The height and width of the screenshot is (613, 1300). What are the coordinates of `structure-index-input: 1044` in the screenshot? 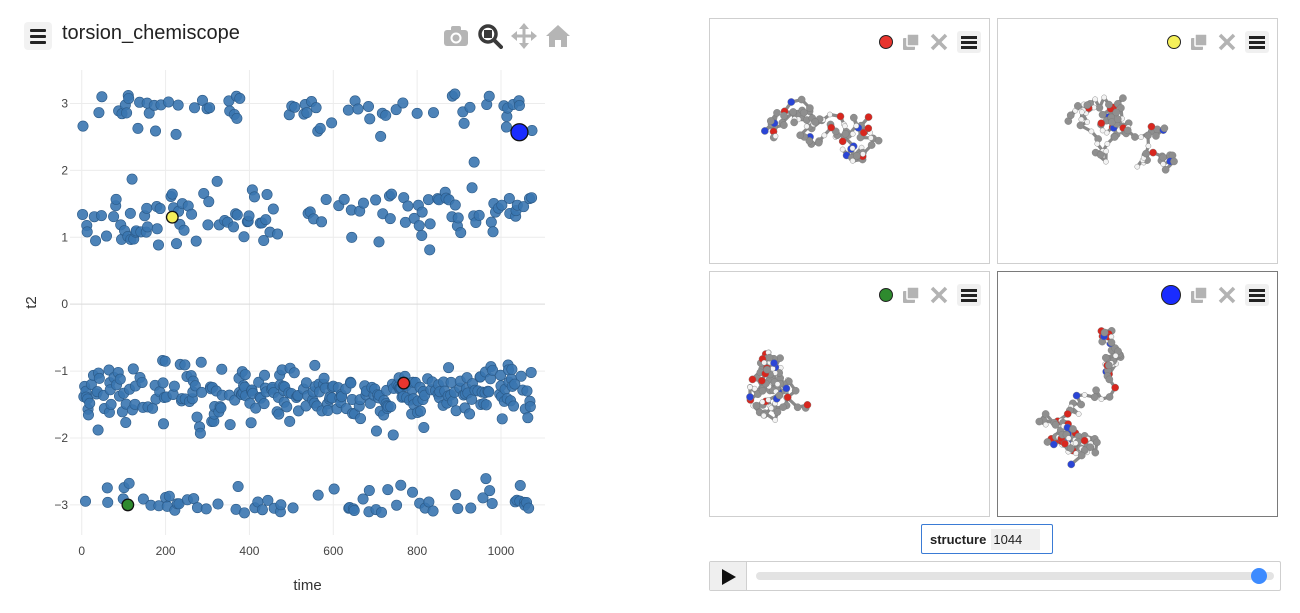 It's located at (1016, 539).